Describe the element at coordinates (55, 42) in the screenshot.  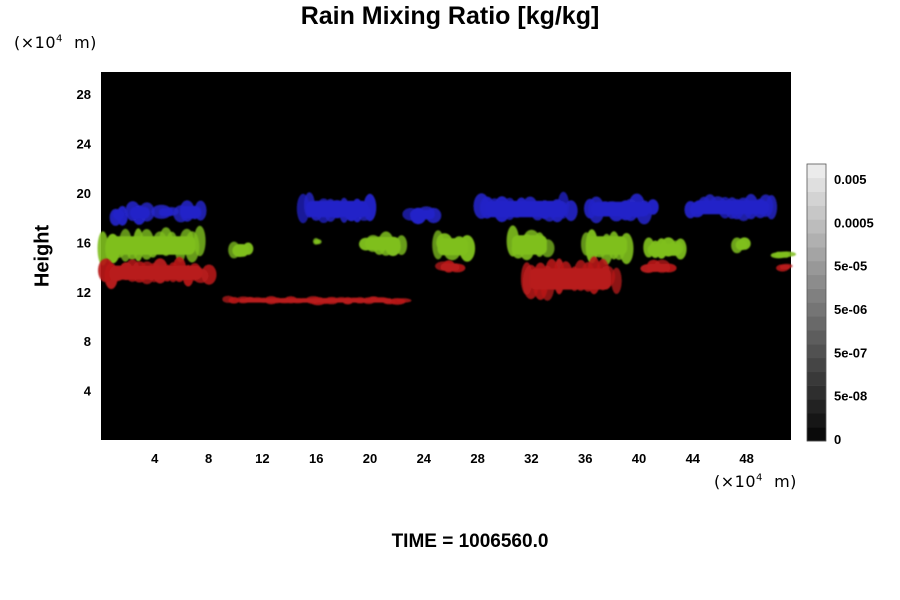
I see `y-axis-unit: (×104 m)` at that location.